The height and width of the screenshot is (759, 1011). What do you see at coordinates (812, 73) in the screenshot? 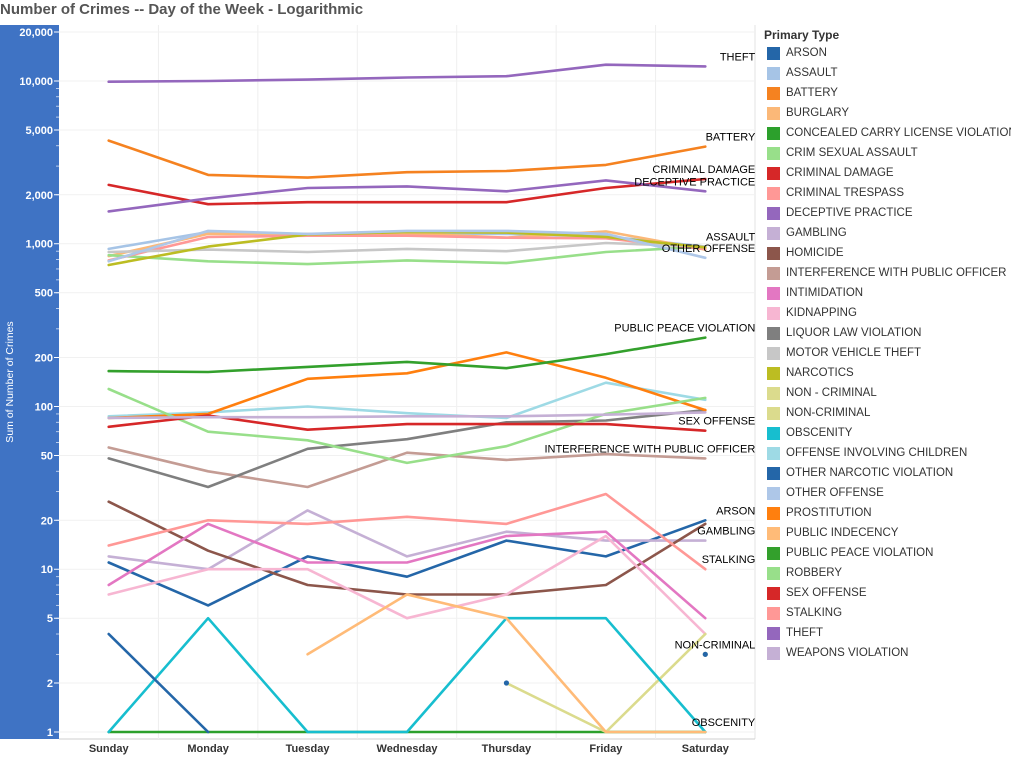
I see `legend-label: ASSAULT` at bounding box center [812, 73].